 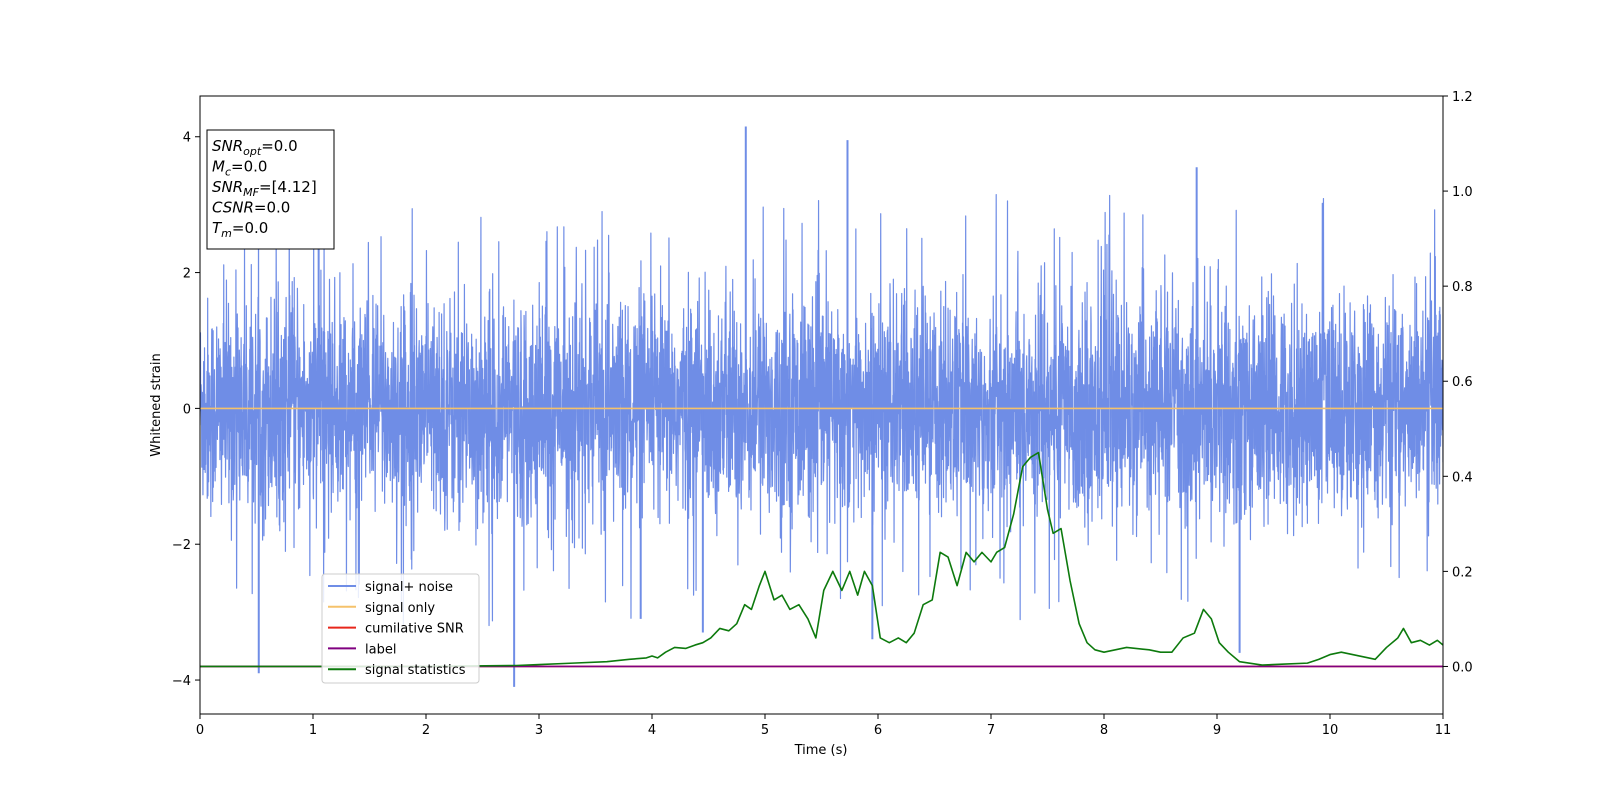 What do you see at coordinates (652, 730) in the screenshot?
I see `x-tick-label: 4` at bounding box center [652, 730].